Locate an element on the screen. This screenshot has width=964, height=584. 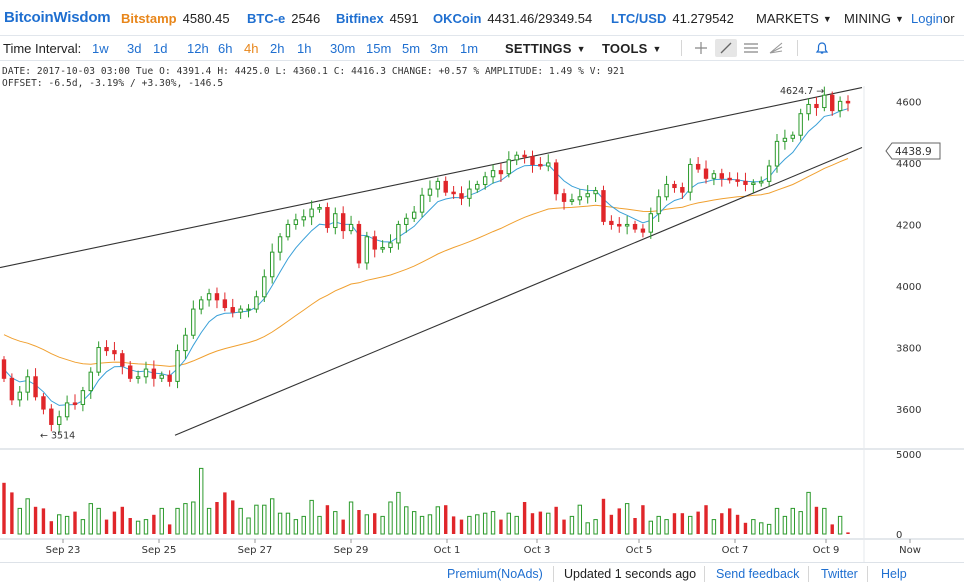
volume-tick-label: 0 is located at coordinates (899, 535).